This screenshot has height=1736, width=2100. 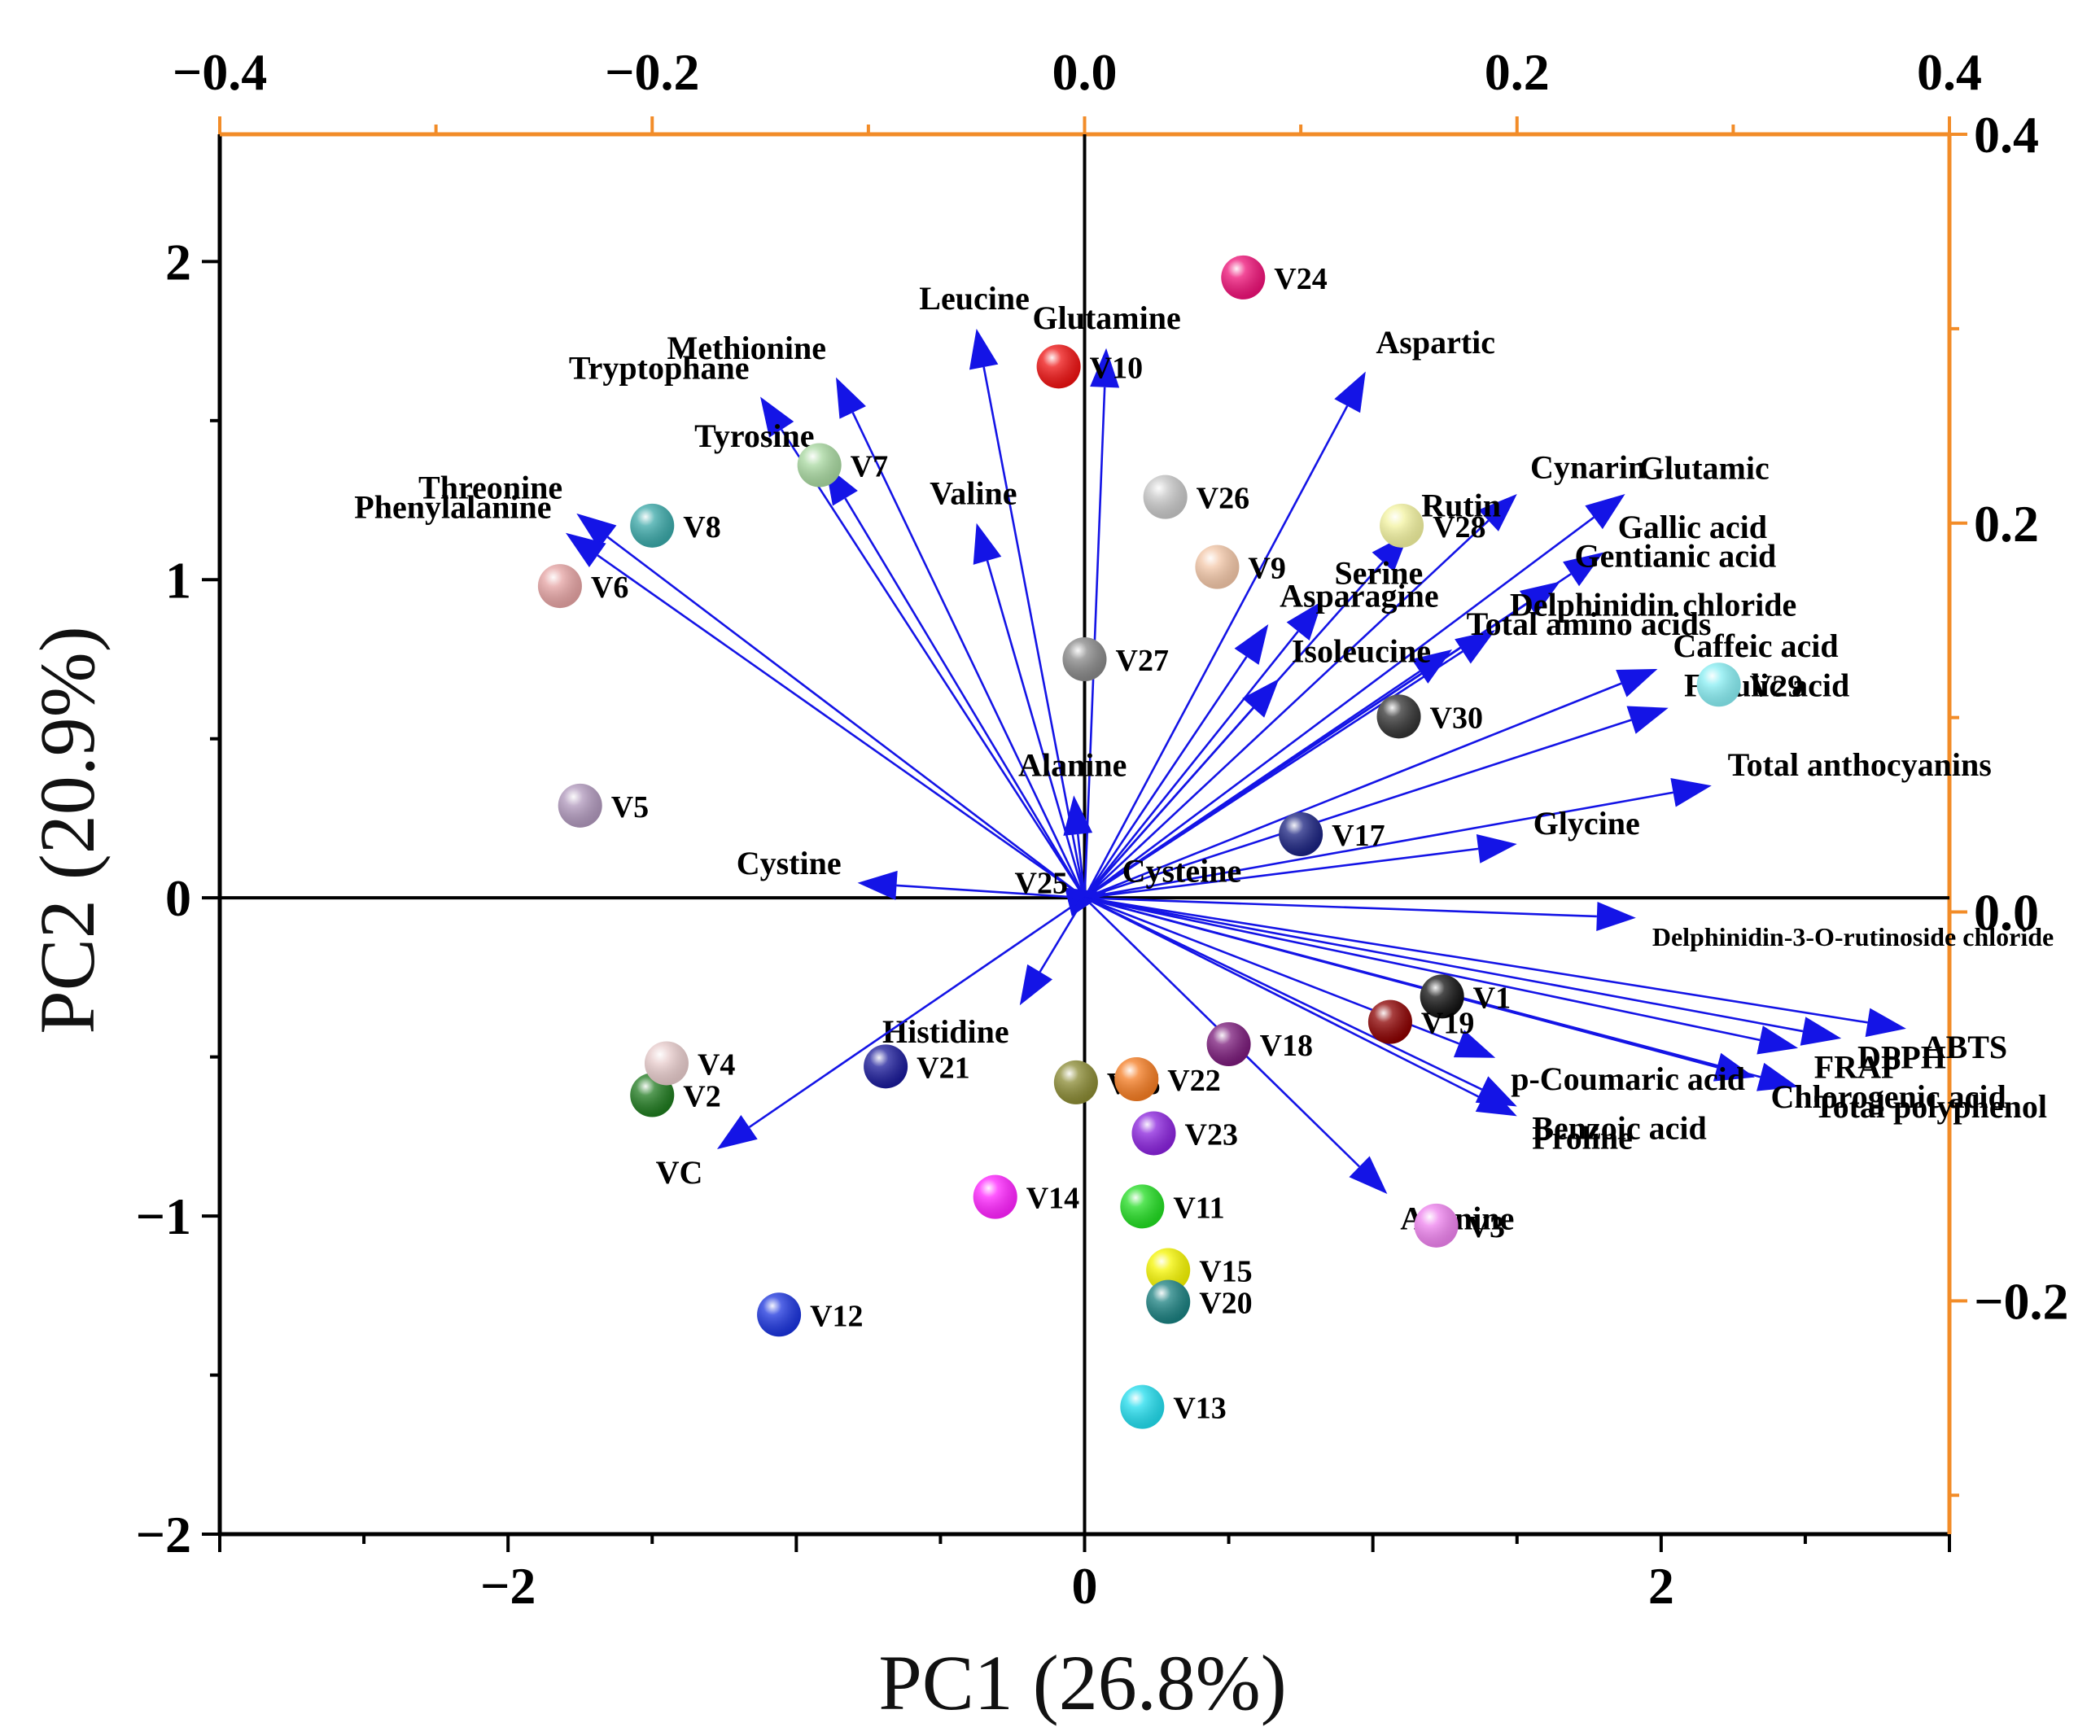 What do you see at coordinates (178, 580) in the screenshot?
I see `left-tick-label: 1` at bounding box center [178, 580].